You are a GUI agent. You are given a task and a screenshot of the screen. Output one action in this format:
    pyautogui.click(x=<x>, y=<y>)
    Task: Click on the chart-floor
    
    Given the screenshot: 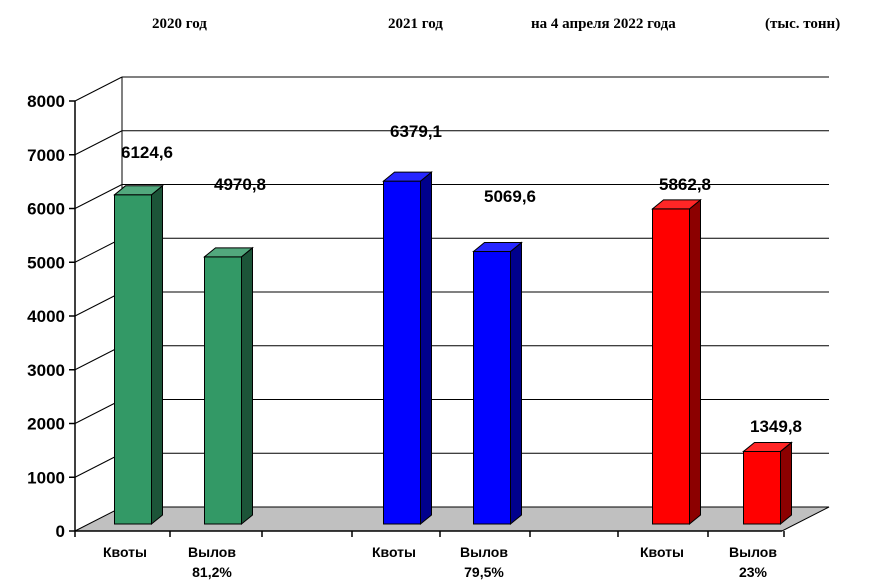 What is the action you would take?
    pyautogui.click(x=452, y=519)
    